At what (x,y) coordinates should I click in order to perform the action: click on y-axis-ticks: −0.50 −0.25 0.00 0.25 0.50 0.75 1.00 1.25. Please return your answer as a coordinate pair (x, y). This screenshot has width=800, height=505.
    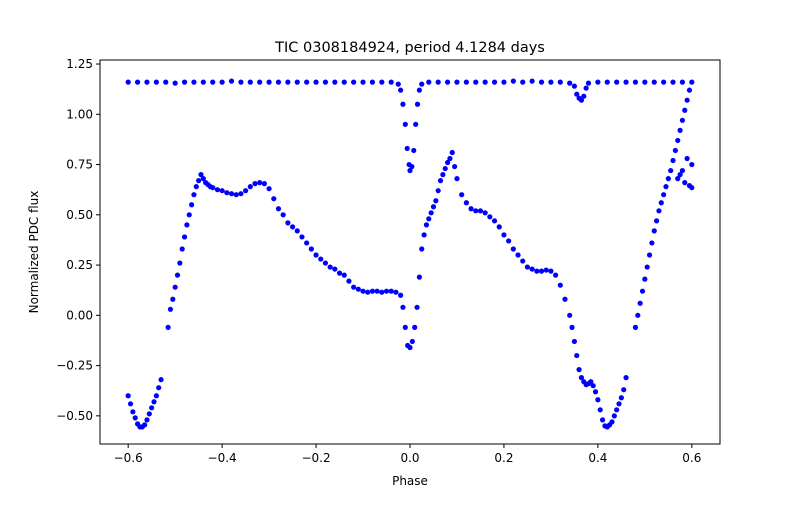
    Looking at the image, I should click on (78, 240).